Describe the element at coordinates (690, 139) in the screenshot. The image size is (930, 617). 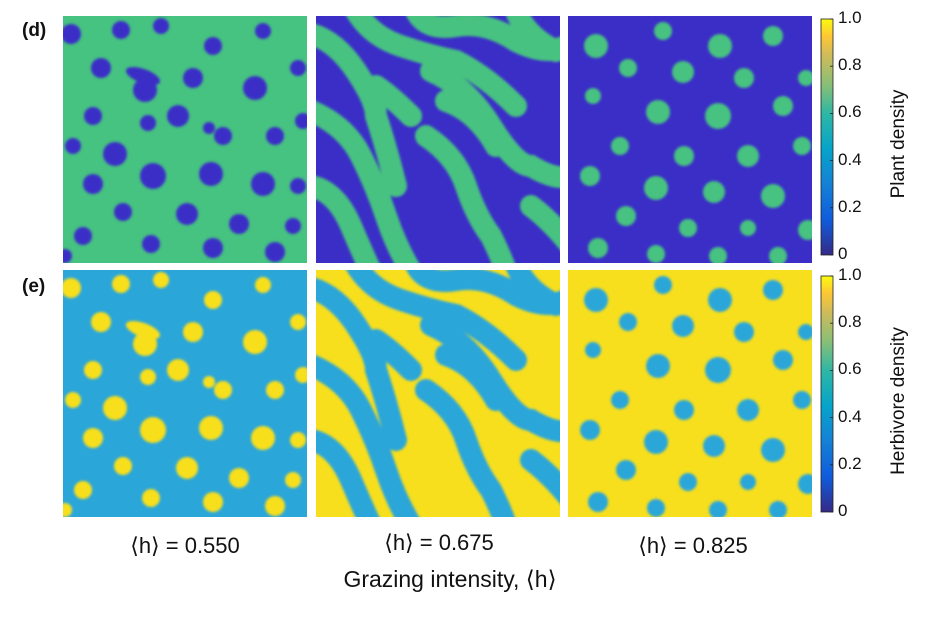
I see `panel-r1-c3` at that location.